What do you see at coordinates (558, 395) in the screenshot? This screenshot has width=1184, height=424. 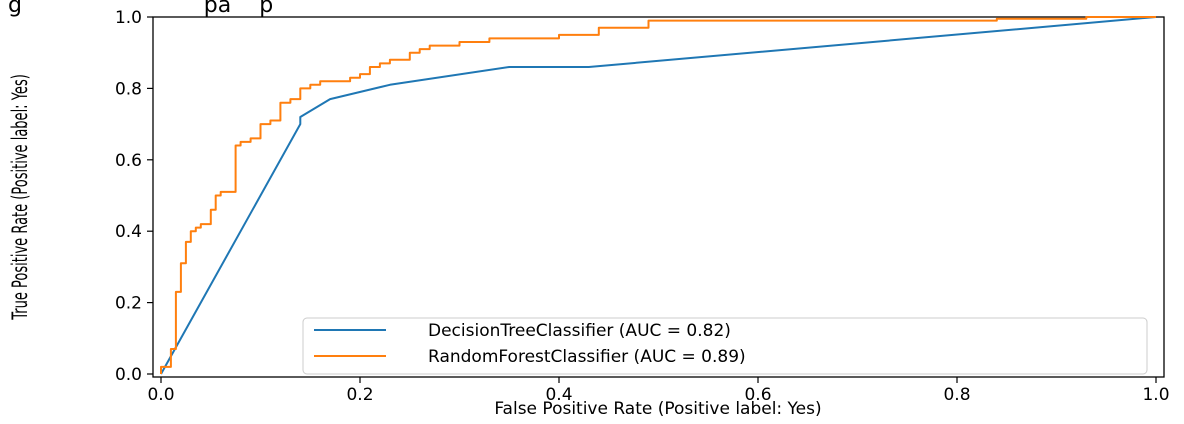 I see `x-tick-label: 0.4` at bounding box center [558, 395].